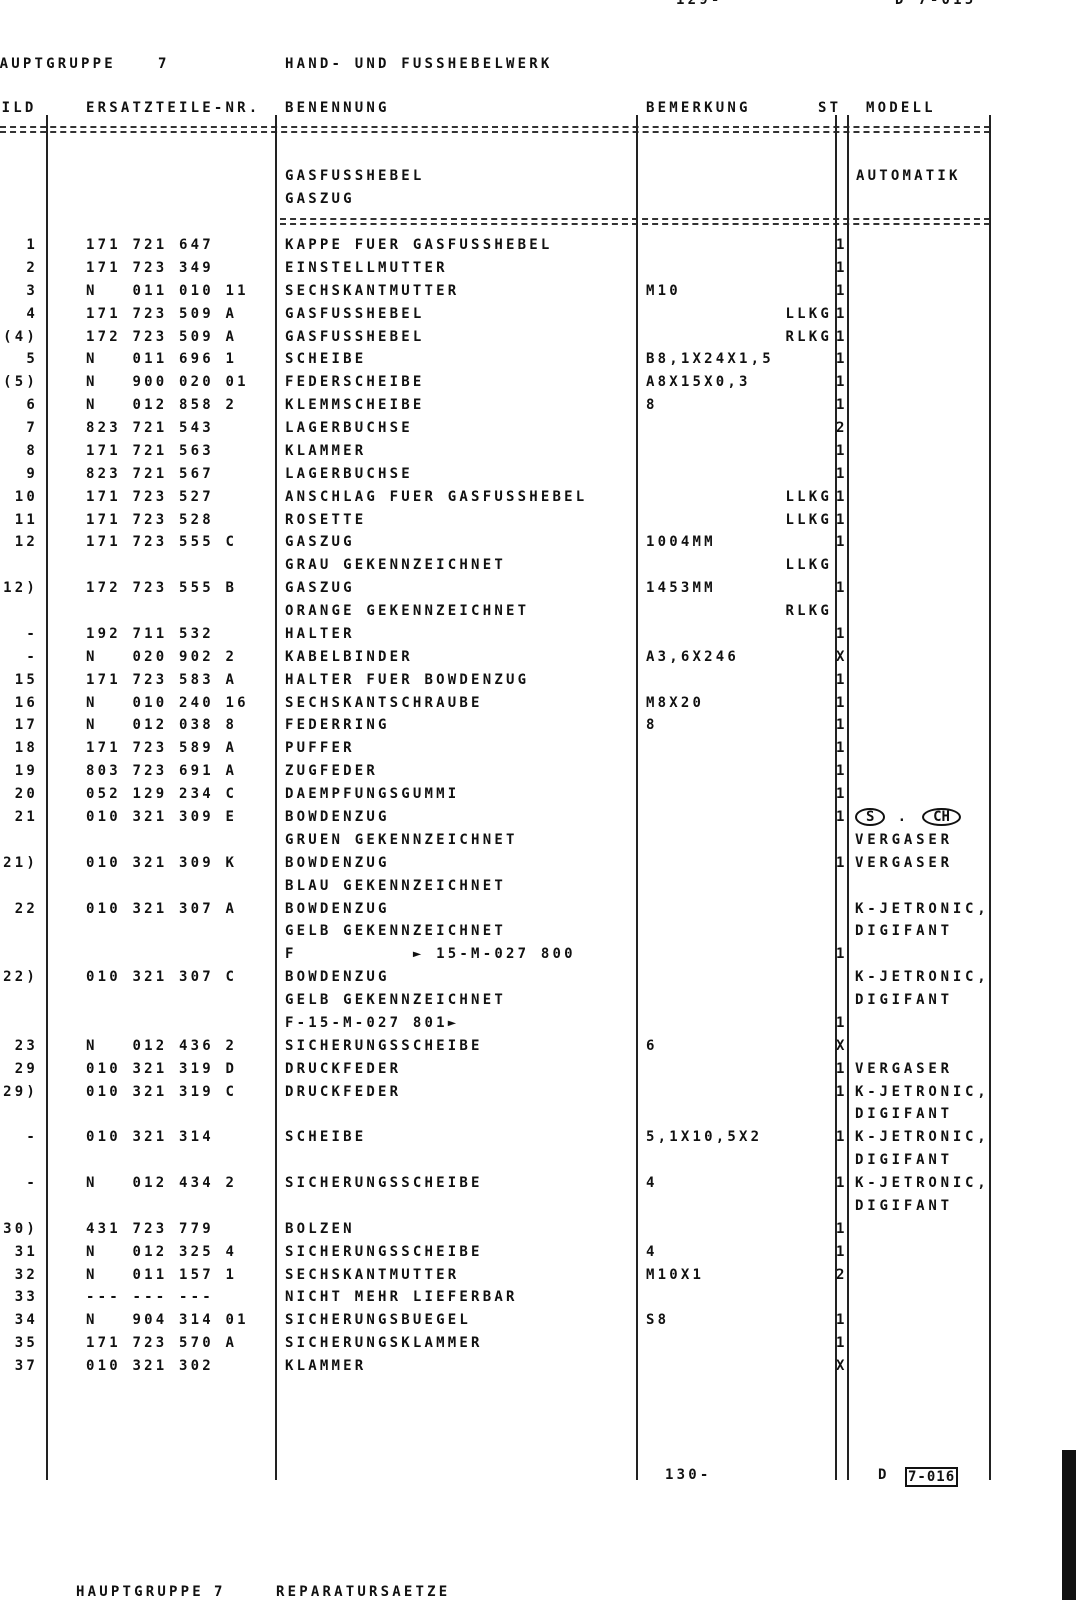 This screenshot has width=1084, height=1600. I want to click on part-name: ROSETTE, so click(326, 519).